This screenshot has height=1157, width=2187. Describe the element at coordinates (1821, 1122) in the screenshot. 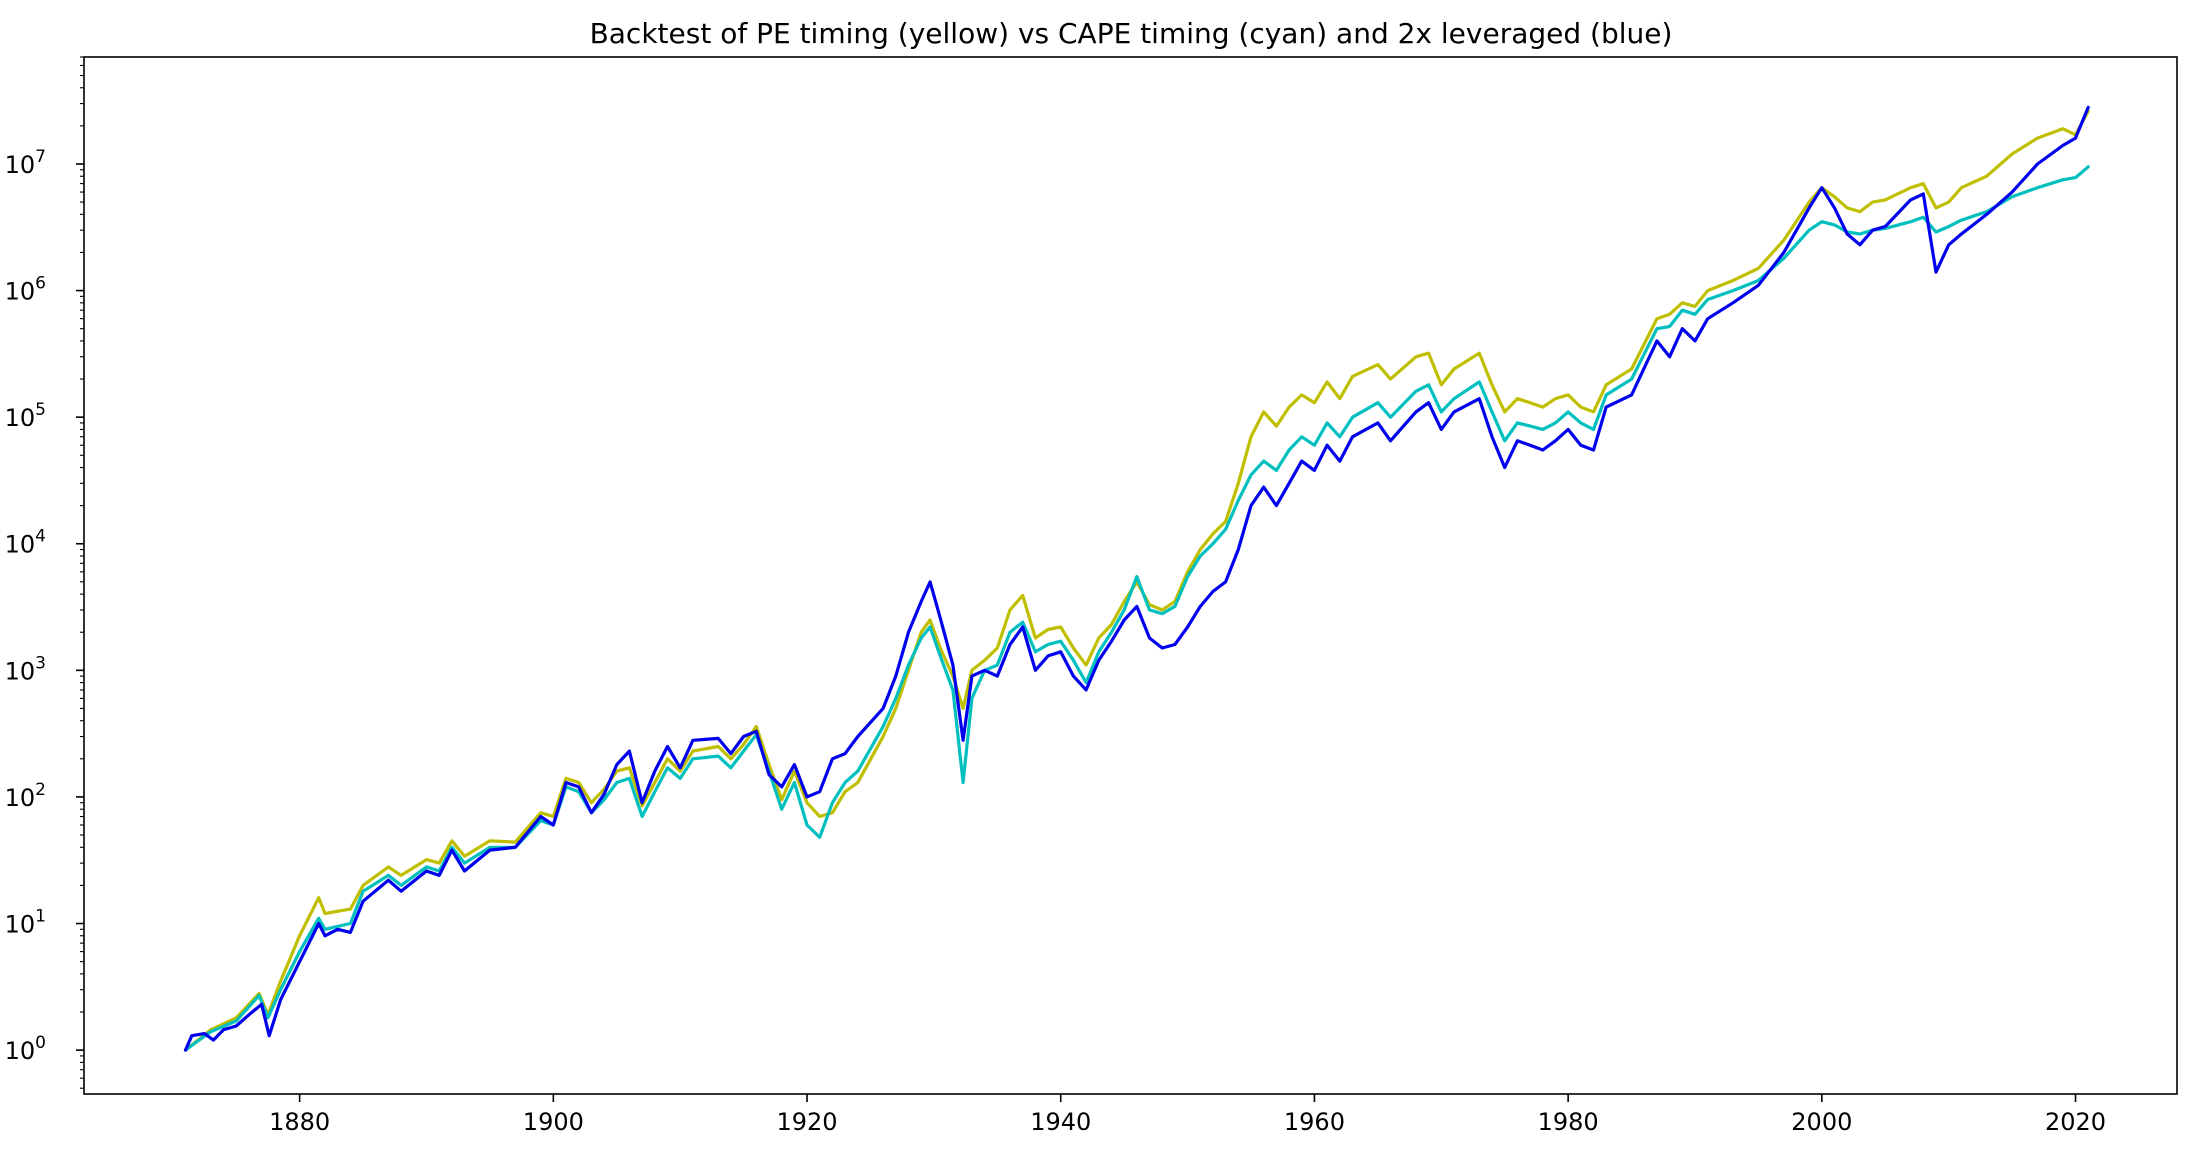

I see `x-tick-label: 2000` at that location.